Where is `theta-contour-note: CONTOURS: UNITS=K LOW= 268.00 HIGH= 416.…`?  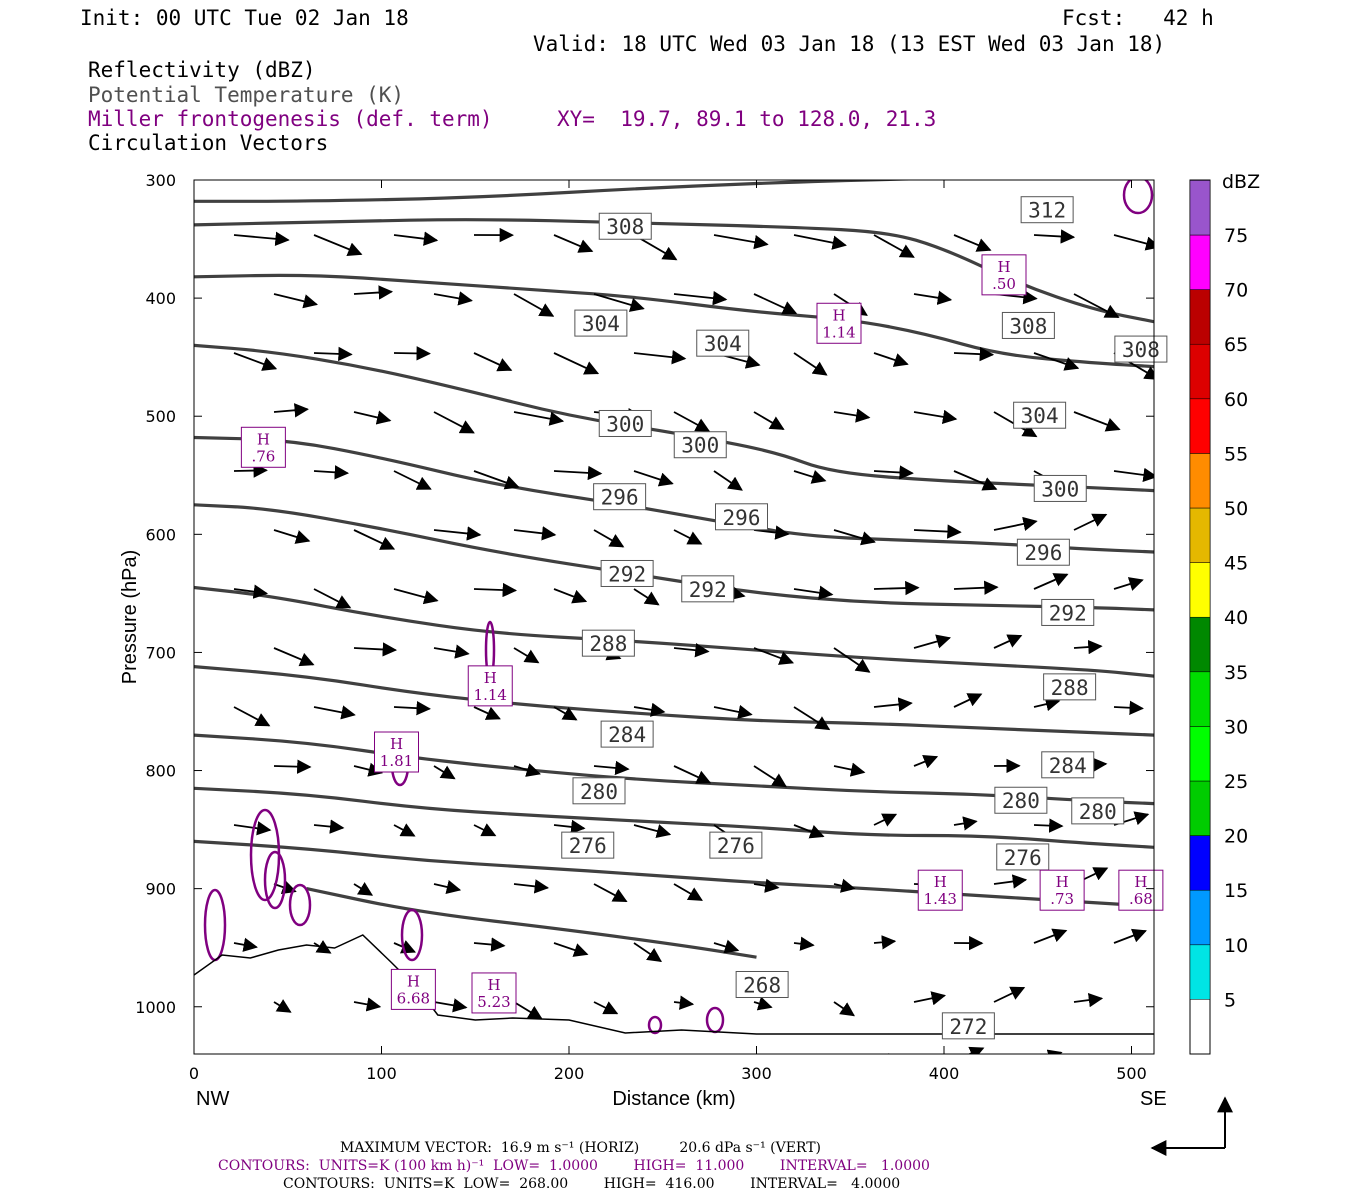
theta-contour-note: CONTOURS: UNITS=K LOW= 268.00 HIGH= 416.… is located at coordinates (592, 1184).